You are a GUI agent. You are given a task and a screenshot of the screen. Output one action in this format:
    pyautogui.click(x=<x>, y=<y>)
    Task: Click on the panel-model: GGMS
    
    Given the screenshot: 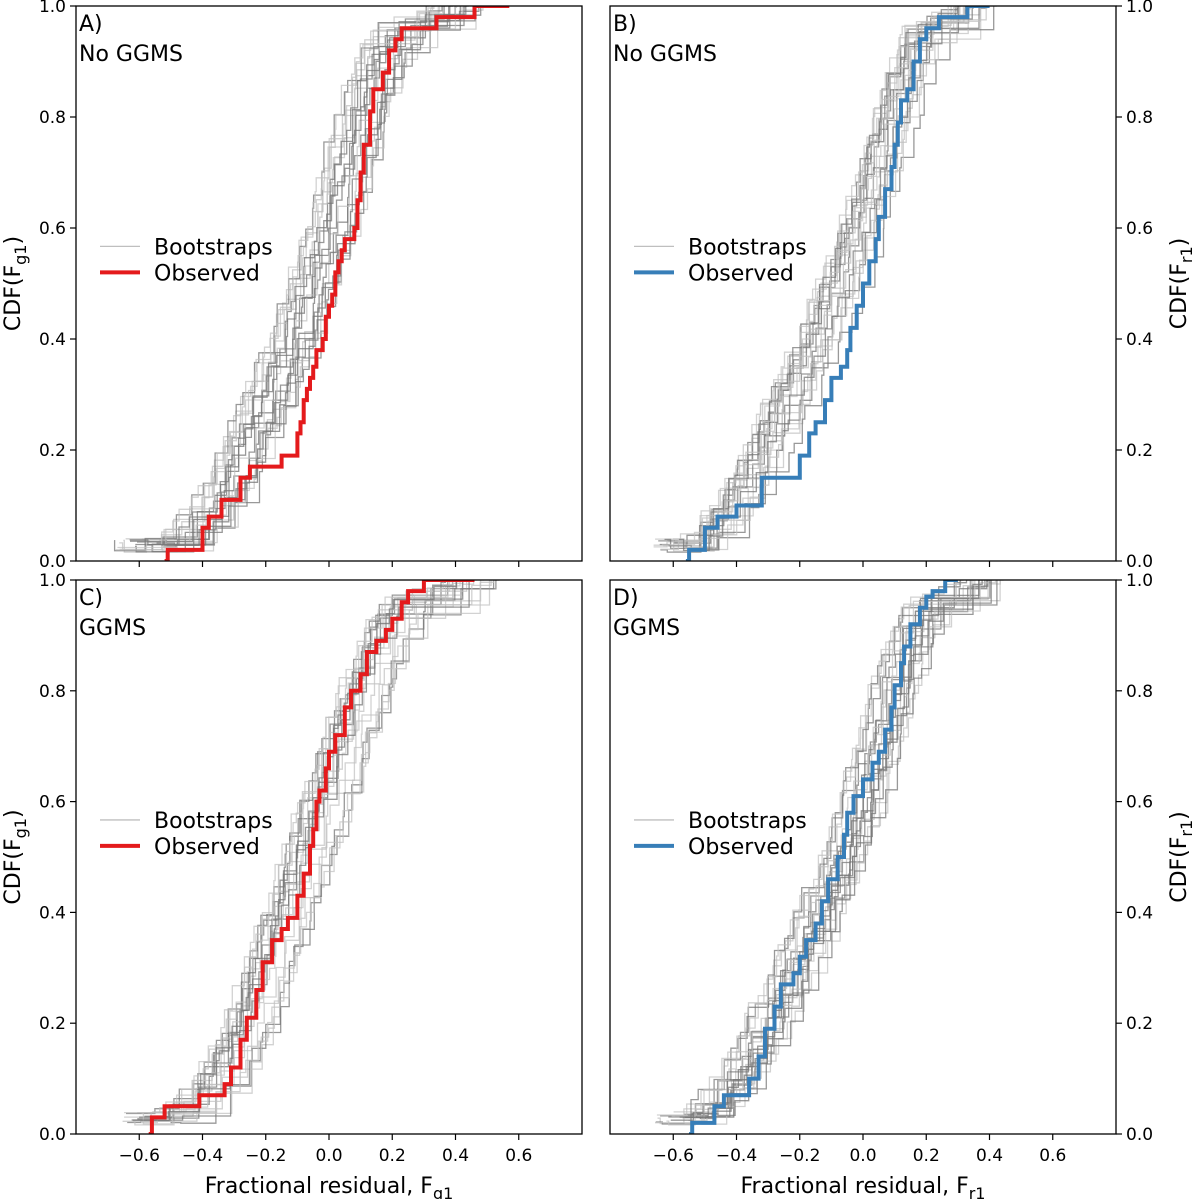 What is the action you would take?
    pyautogui.click(x=112, y=628)
    